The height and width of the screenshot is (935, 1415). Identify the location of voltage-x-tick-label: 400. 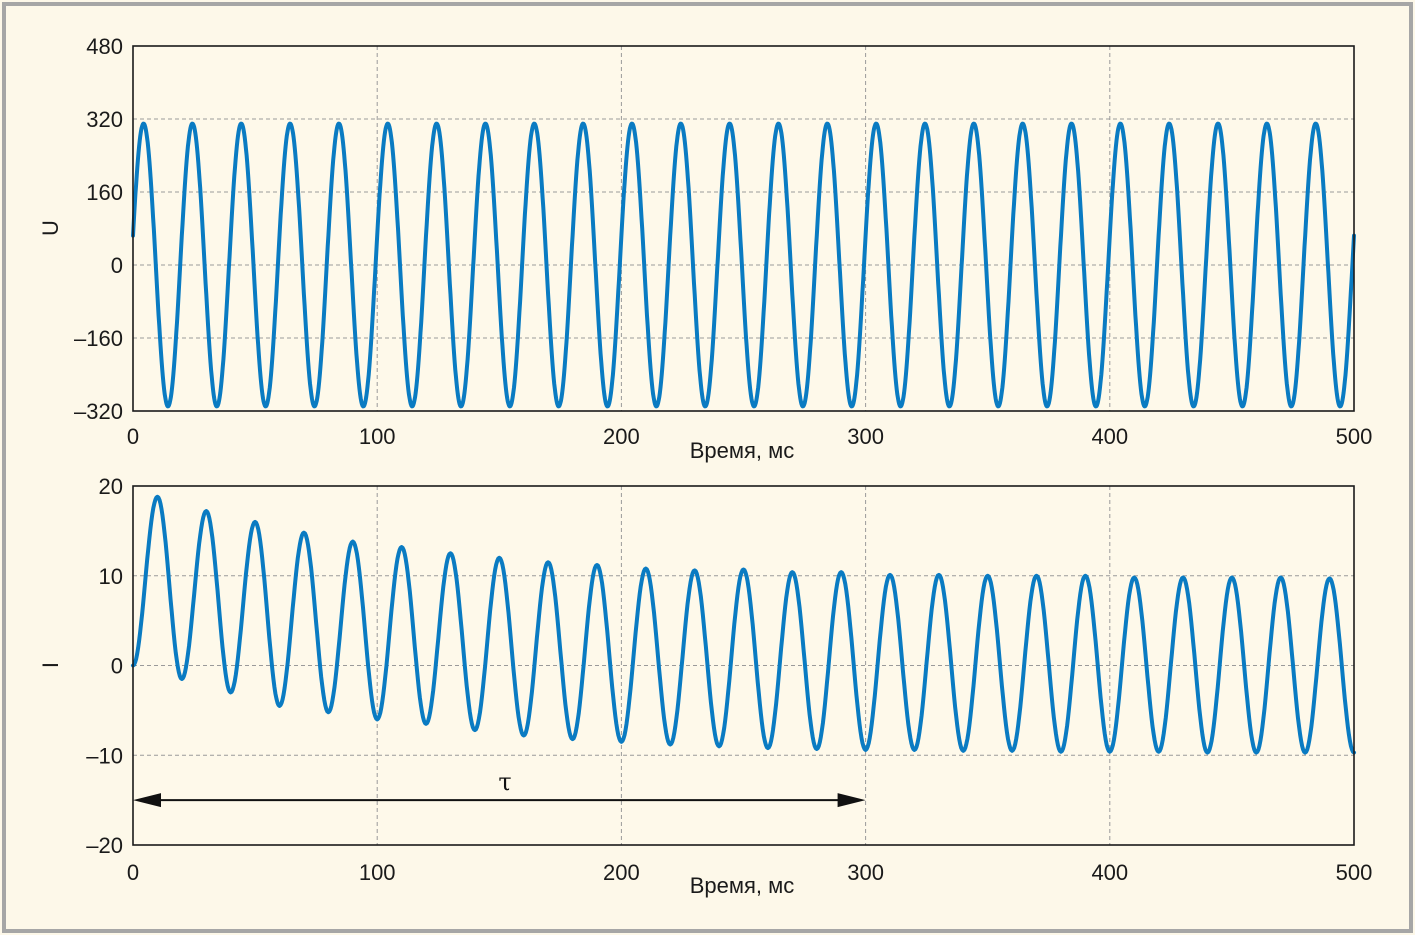
(1109, 436).